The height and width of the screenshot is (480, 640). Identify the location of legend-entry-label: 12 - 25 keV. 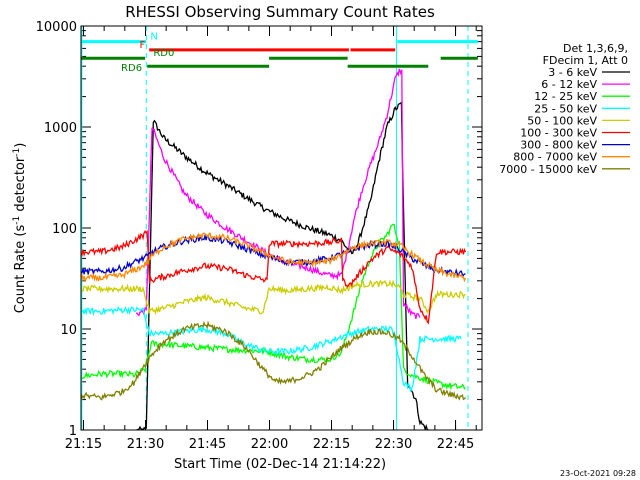
(565, 96).